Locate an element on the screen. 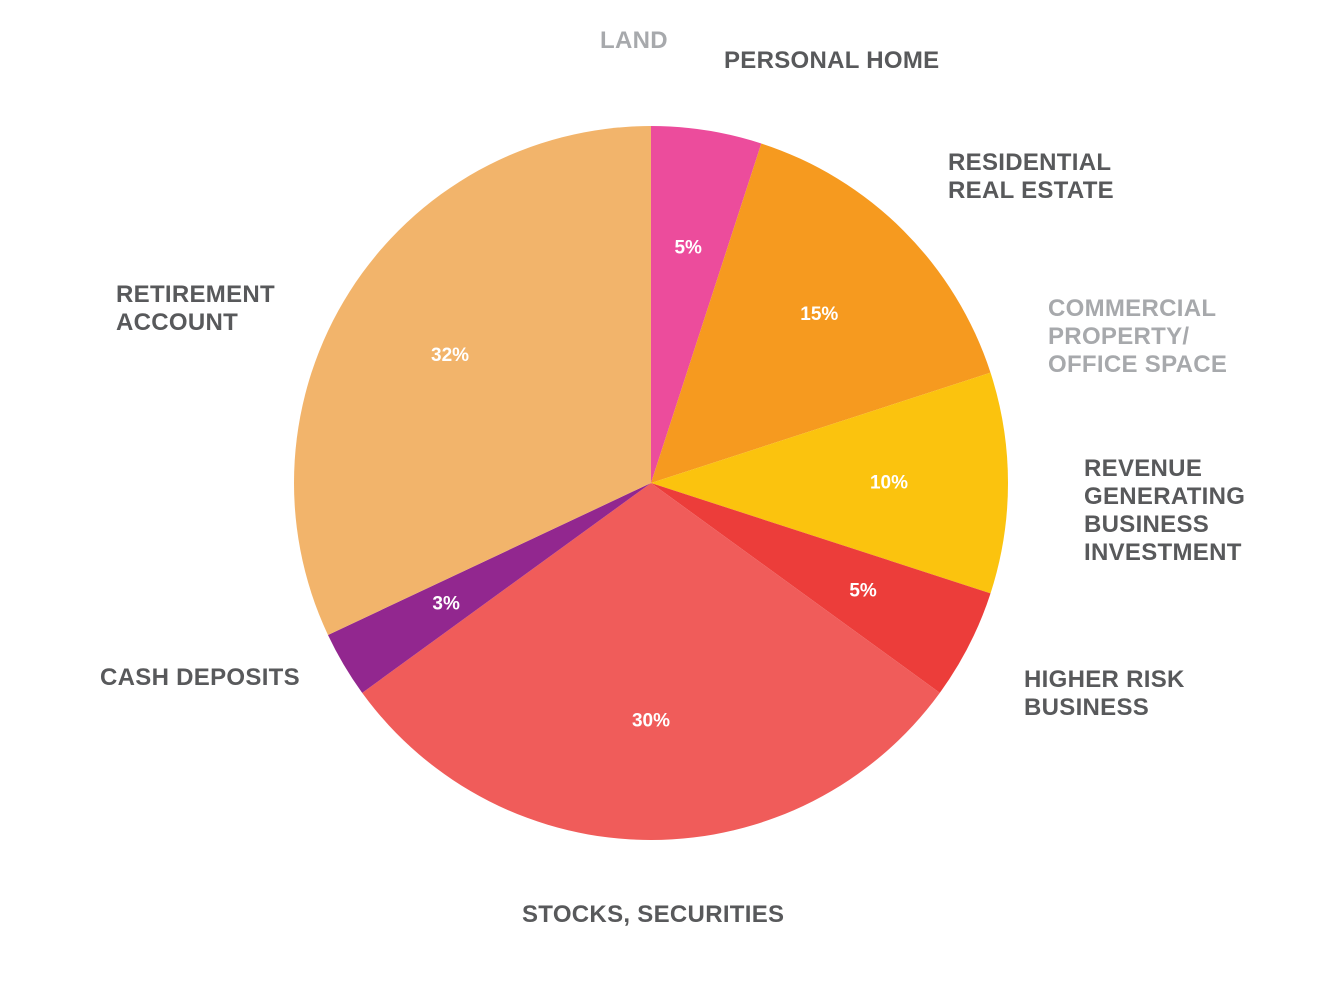 Image resolution: width=1339 pixels, height=991 pixels. category-label-line: STOCKS, SECURITIES is located at coordinates (653, 914).